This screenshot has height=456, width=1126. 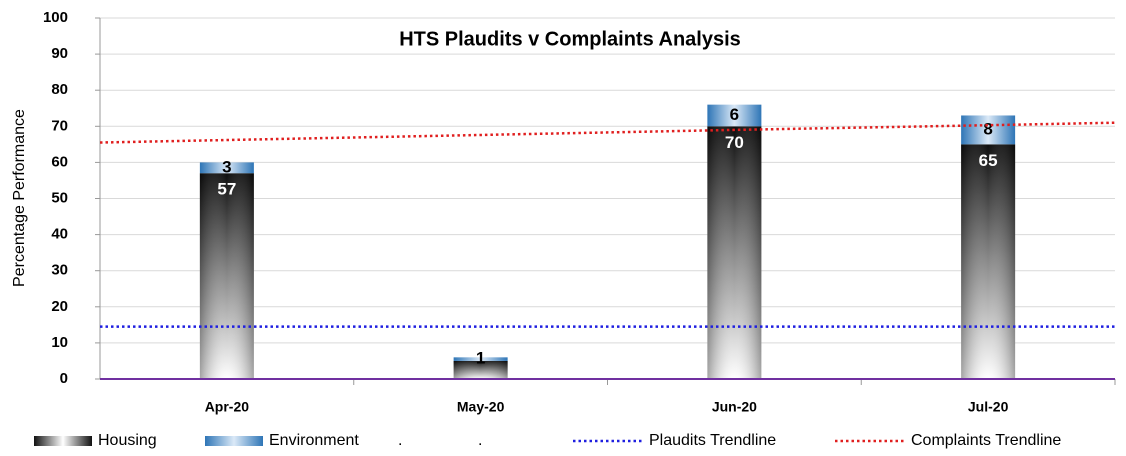 What do you see at coordinates (59, 89) in the screenshot?
I see `y-tick-label: 80` at bounding box center [59, 89].